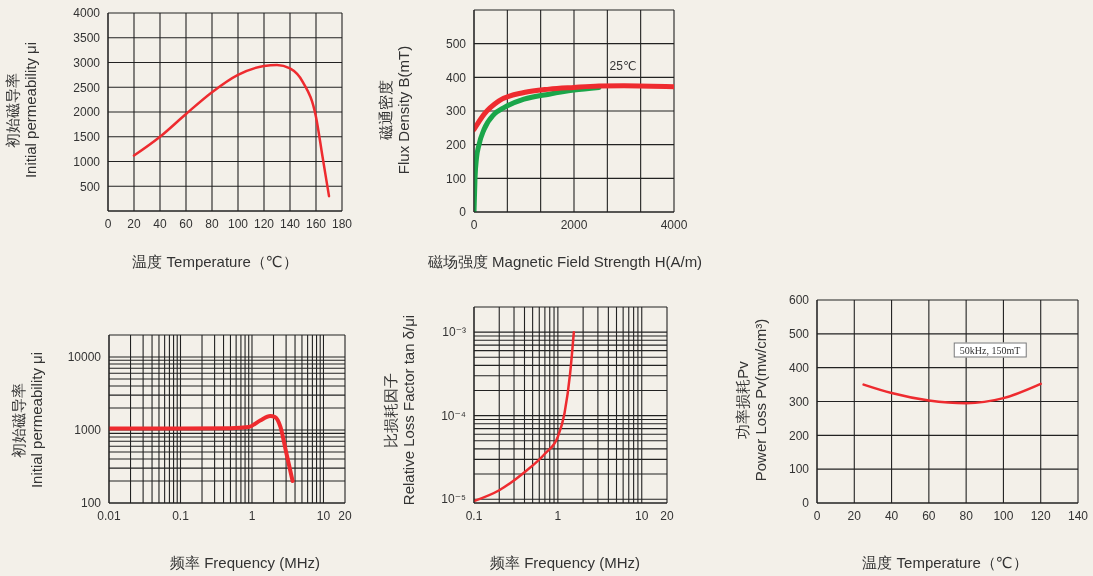 The height and width of the screenshot is (576, 1093). I want to click on y-tick-label: 10000, so click(84, 357).